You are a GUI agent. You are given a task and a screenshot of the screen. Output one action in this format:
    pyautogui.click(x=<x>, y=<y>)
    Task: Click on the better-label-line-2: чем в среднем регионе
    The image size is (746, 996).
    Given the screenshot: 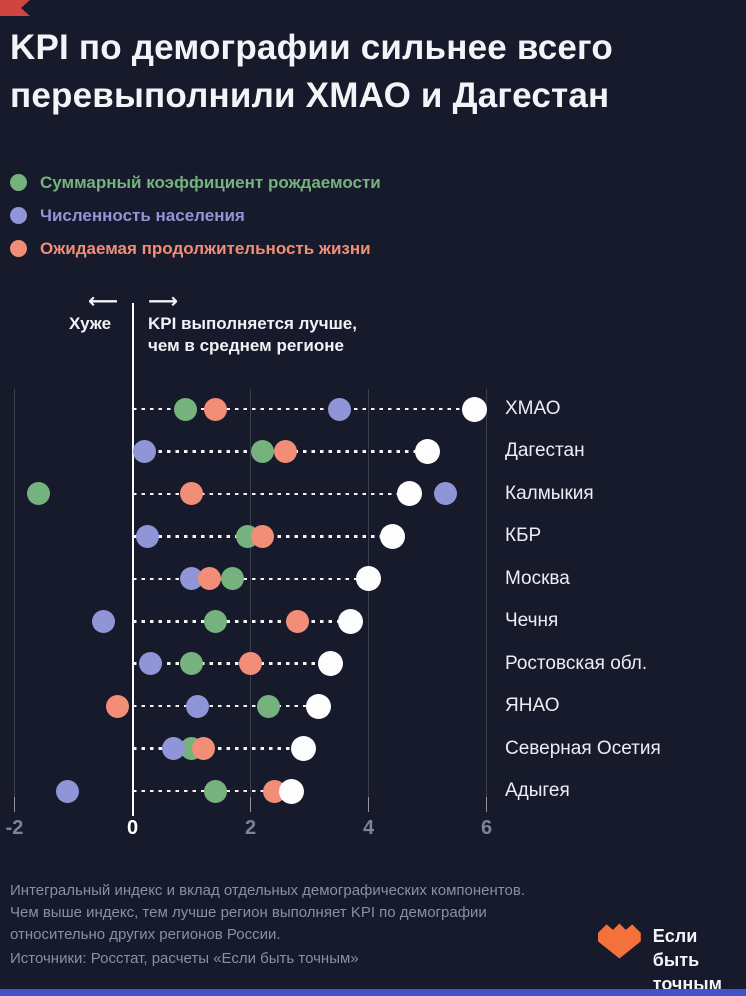 What is the action you would take?
    pyautogui.click(x=246, y=345)
    